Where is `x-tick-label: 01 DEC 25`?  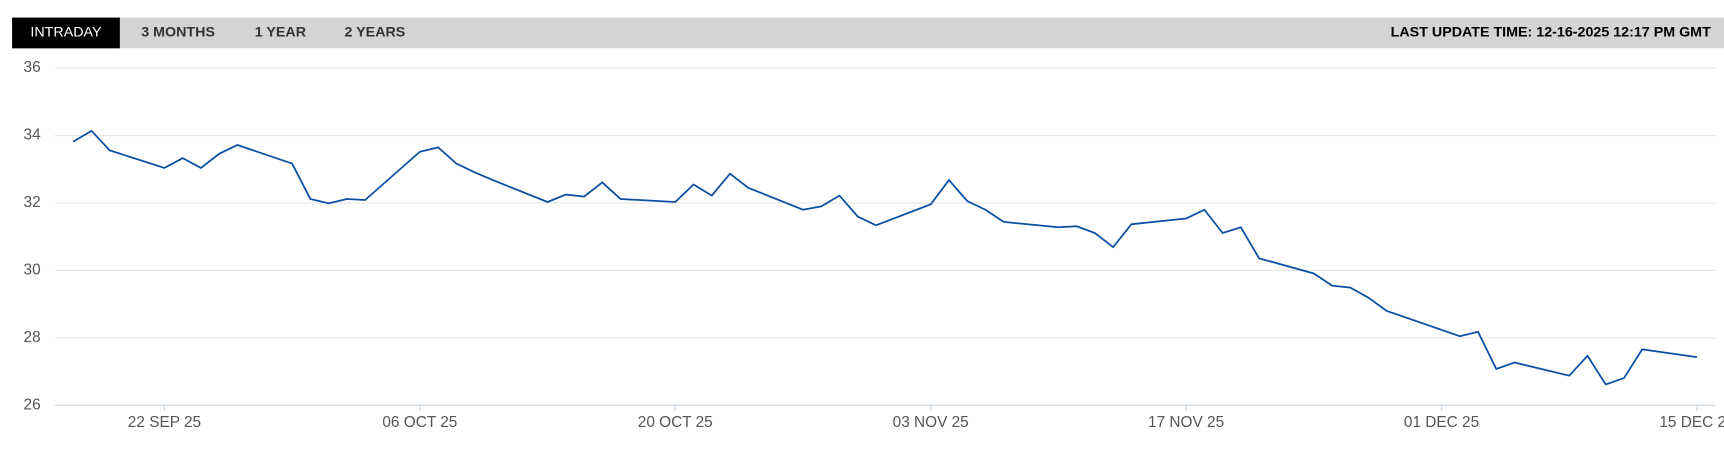 x-tick-label: 01 DEC 25 is located at coordinates (1441, 422).